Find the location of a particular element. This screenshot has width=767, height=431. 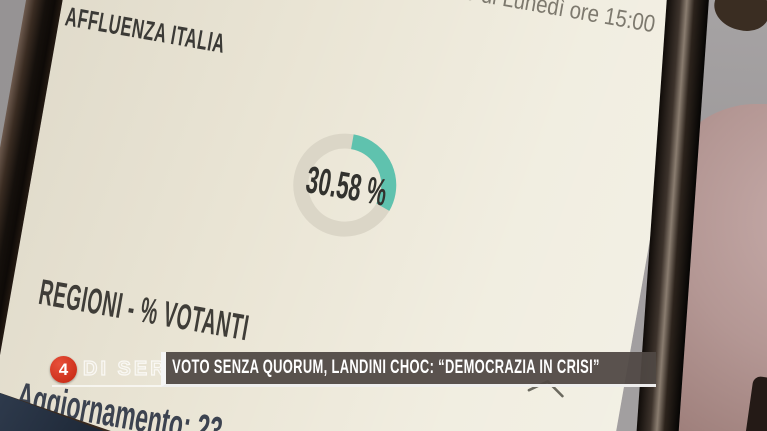

status-line: one di Lunedì ore 15:00 is located at coordinates (549, 19).